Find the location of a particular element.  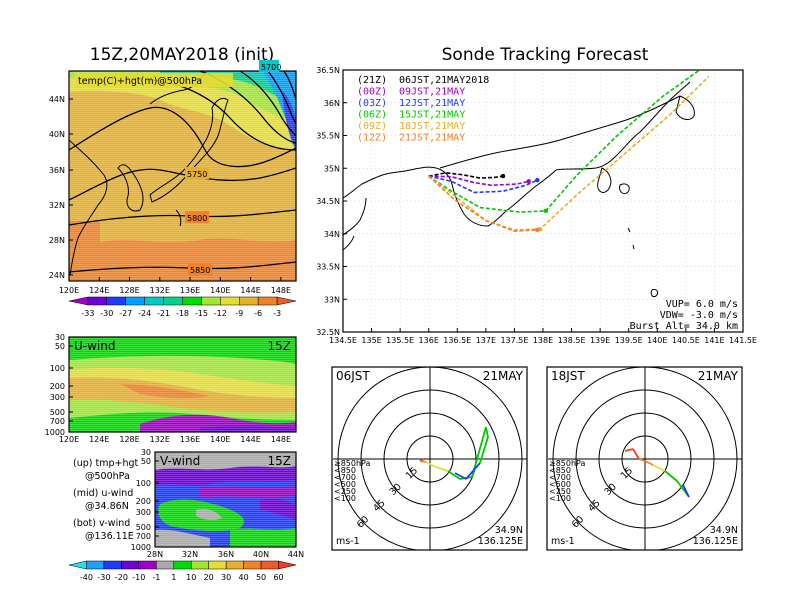

colorbar-label: 60 is located at coordinates (278, 577).